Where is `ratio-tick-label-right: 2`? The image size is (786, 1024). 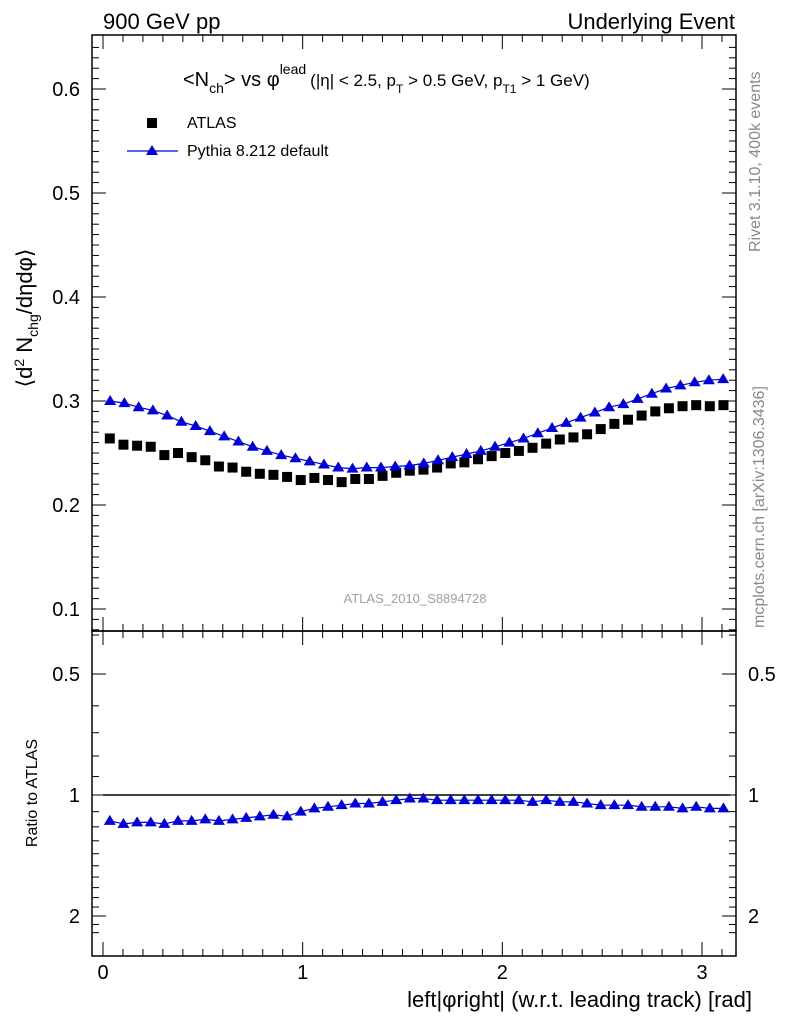
ratio-tick-label-right: 2 is located at coordinates (753, 917).